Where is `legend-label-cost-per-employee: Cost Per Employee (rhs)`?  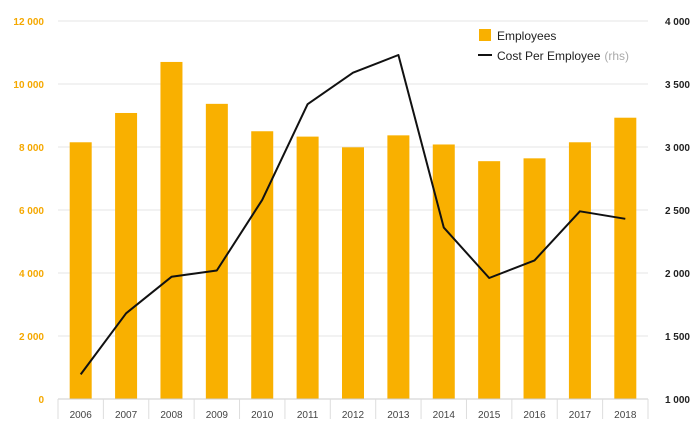
legend-label-cost-per-employee: Cost Per Employee (rhs) is located at coordinates (563, 56).